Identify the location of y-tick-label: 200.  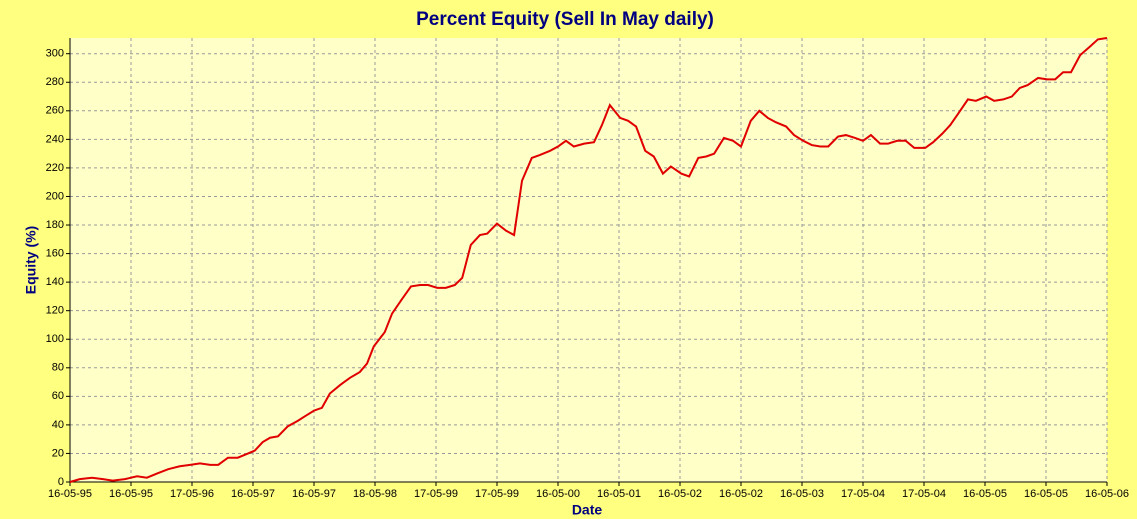
(55, 196).